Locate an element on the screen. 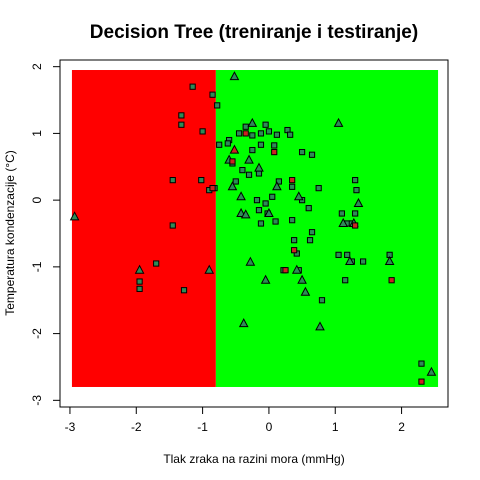  x-tick-label: 1 is located at coordinates (335, 427).